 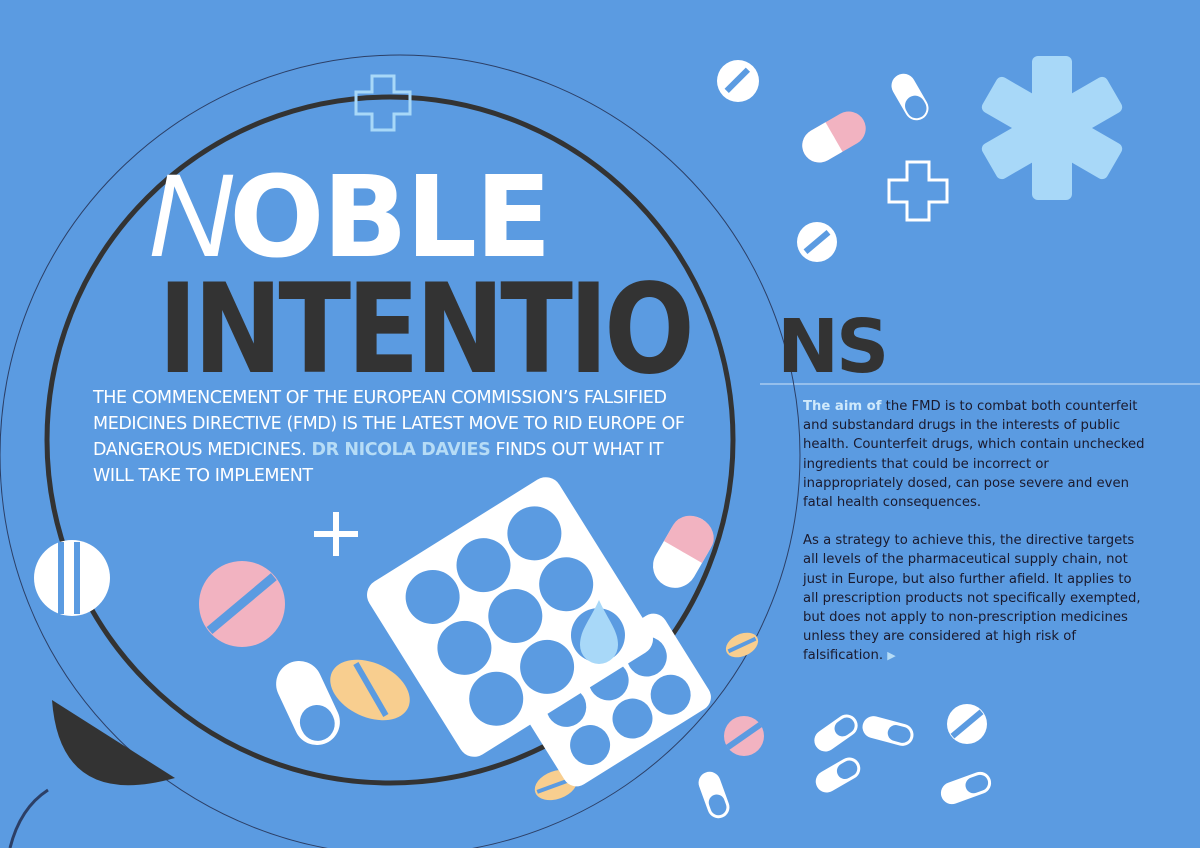 I want to click on magnifier-handle, so click(x=28, y=818).